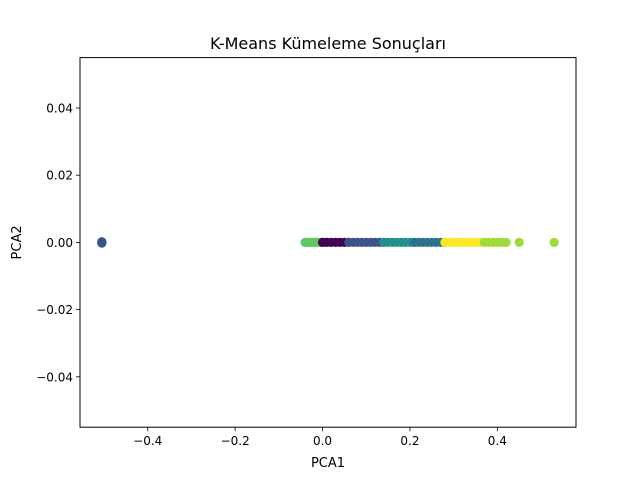 This screenshot has width=640, height=480. Describe the element at coordinates (17, 242) in the screenshot. I see `y-axis-label: PCA2` at that location.